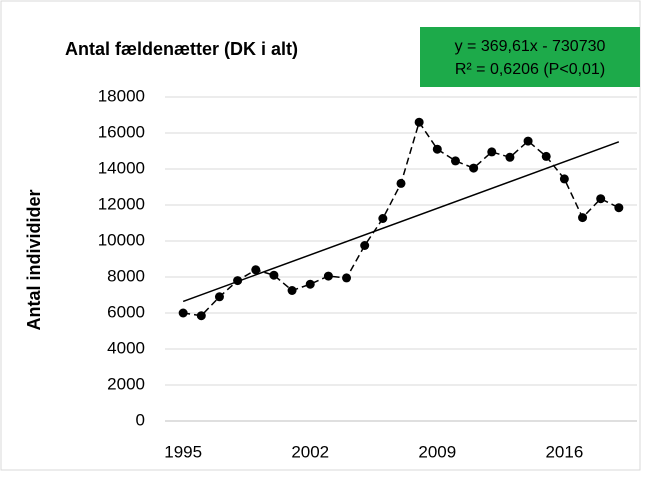 Image resolution: width=651 pixels, height=481 pixels. Describe the element at coordinates (121, 131) in the screenshot. I see `y-tick-label: 16000` at that location.